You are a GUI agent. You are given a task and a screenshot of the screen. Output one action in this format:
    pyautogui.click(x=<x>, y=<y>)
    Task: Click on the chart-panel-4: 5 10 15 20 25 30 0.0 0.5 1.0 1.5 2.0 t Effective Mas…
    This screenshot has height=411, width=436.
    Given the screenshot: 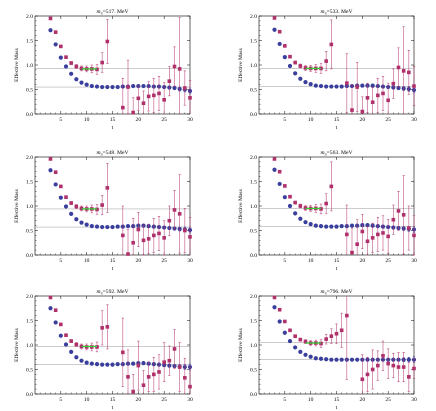 What is the action you would take?
    pyautogui.click(x=327, y=211)
    